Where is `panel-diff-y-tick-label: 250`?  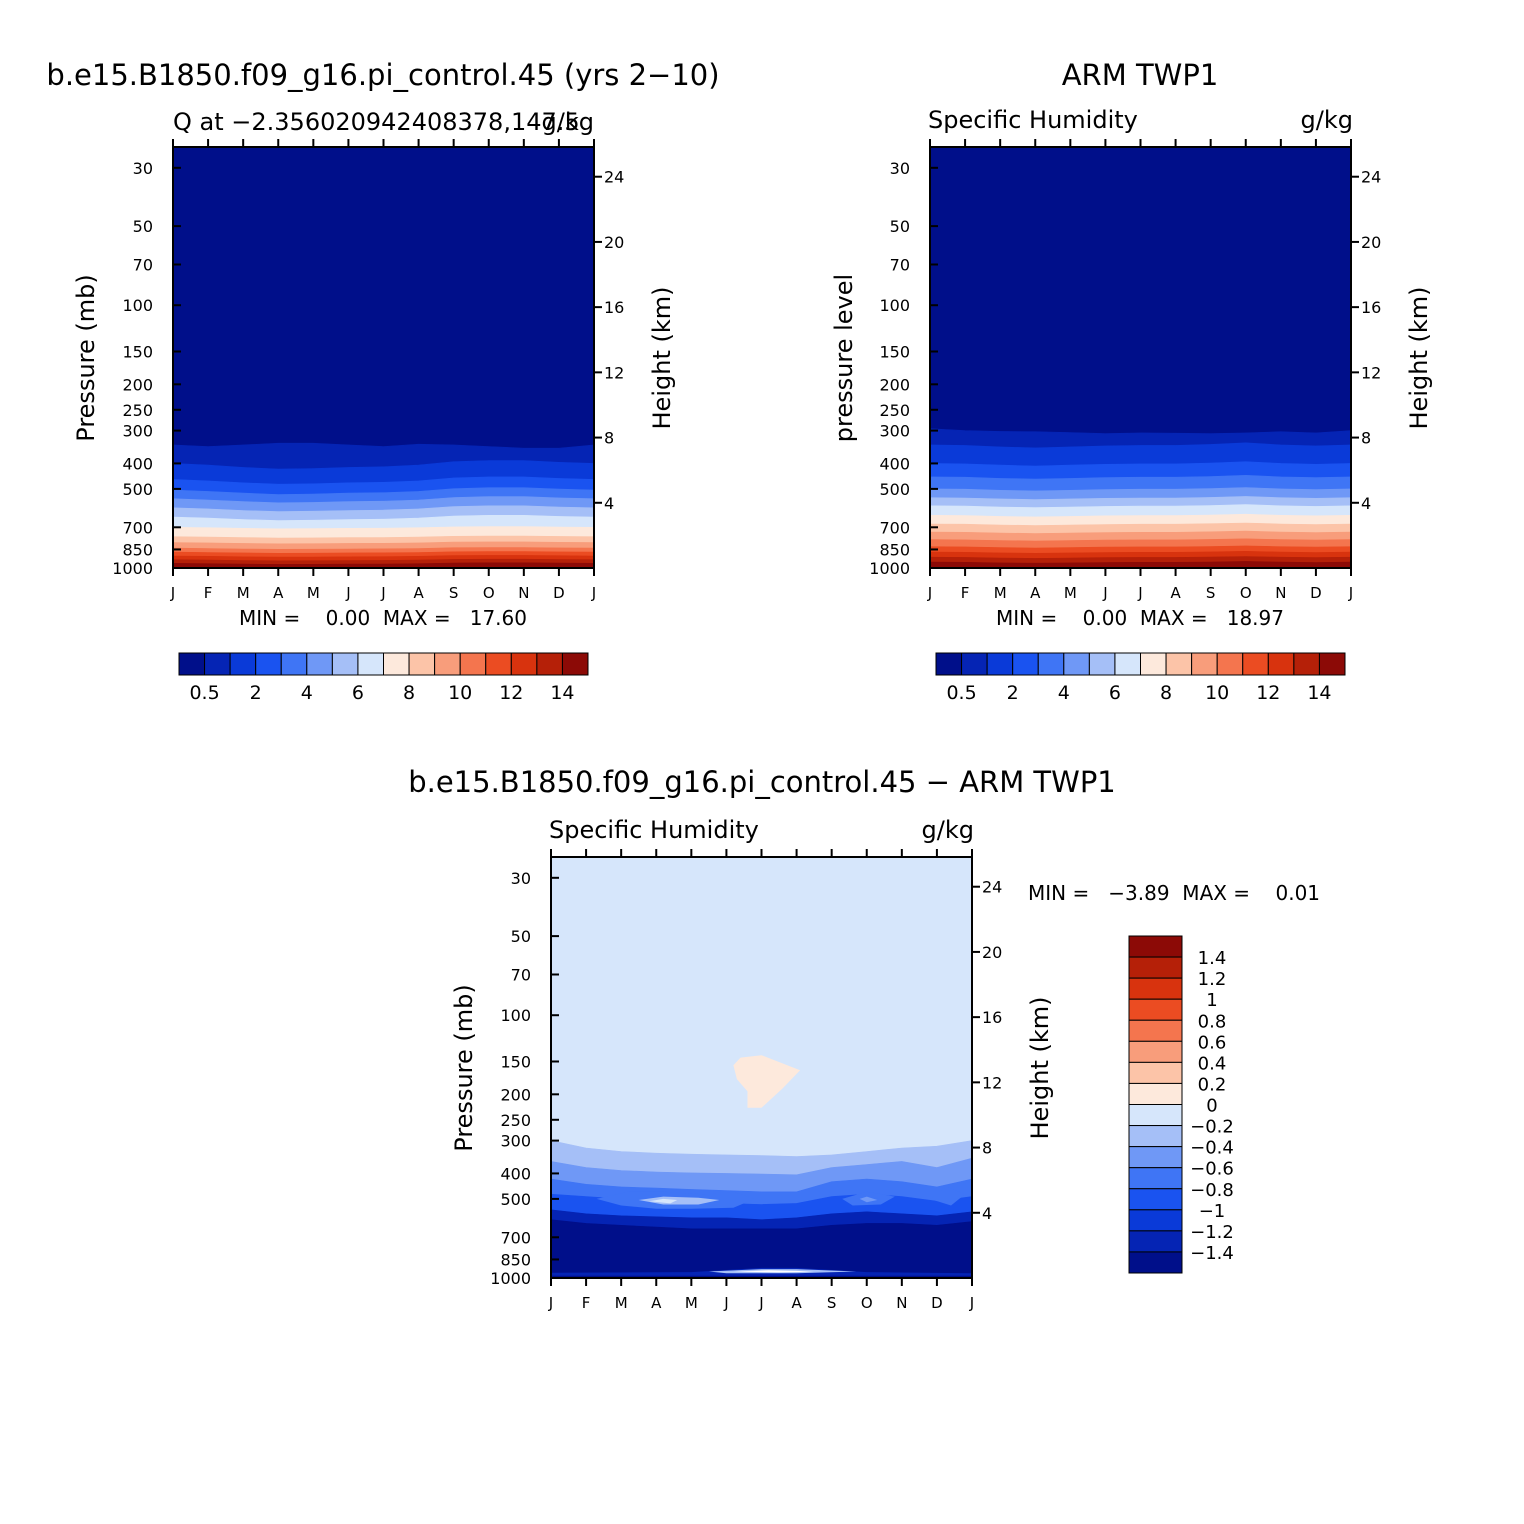 panel-diff-y-tick-label: 250 is located at coordinates (515, 1120).